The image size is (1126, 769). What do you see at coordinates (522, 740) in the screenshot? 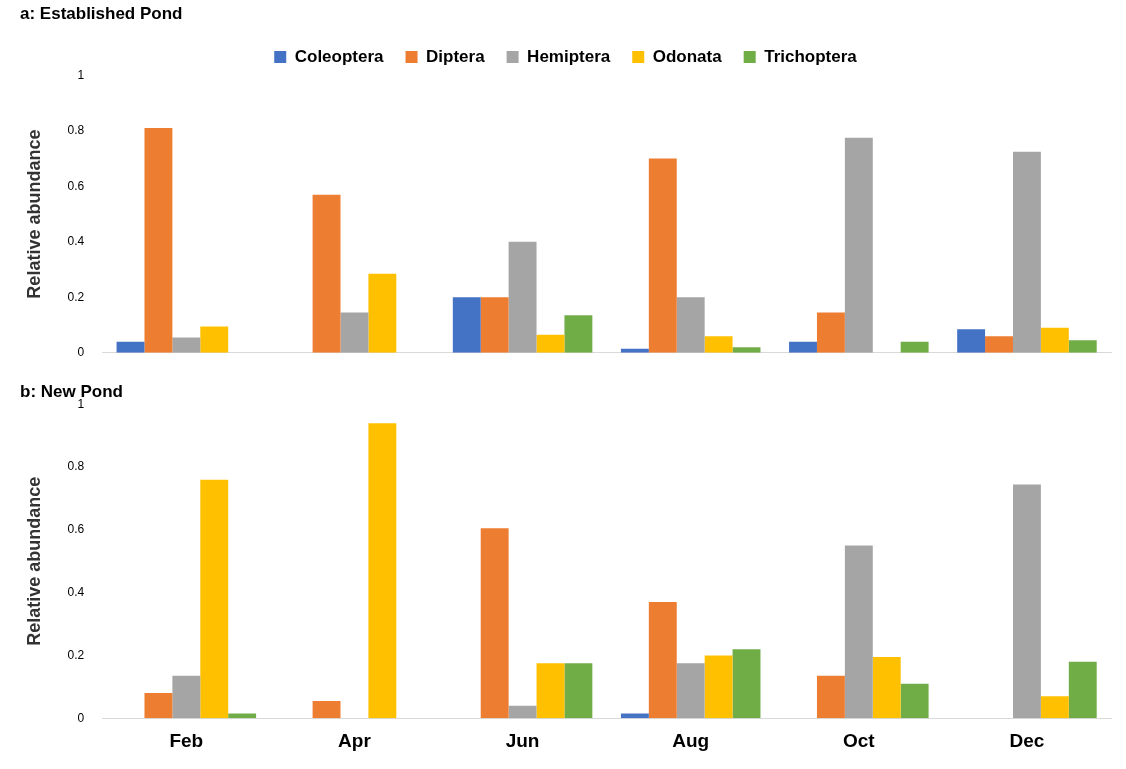
I see `x-tick-label: Jun` at bounding box center [522, 740].